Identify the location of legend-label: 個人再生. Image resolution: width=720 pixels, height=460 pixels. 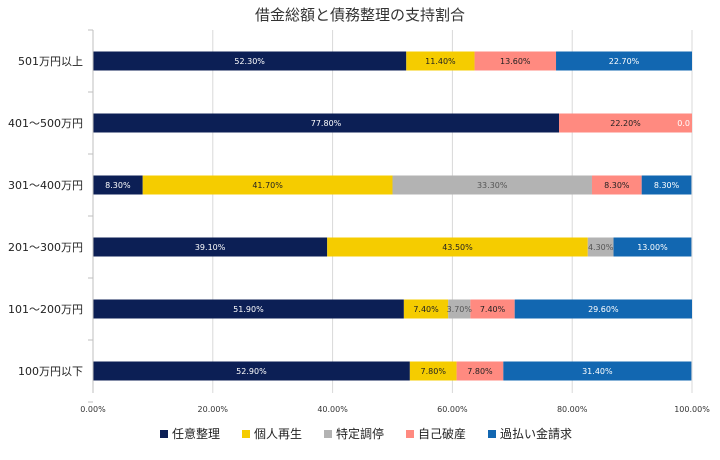
(278, 434).